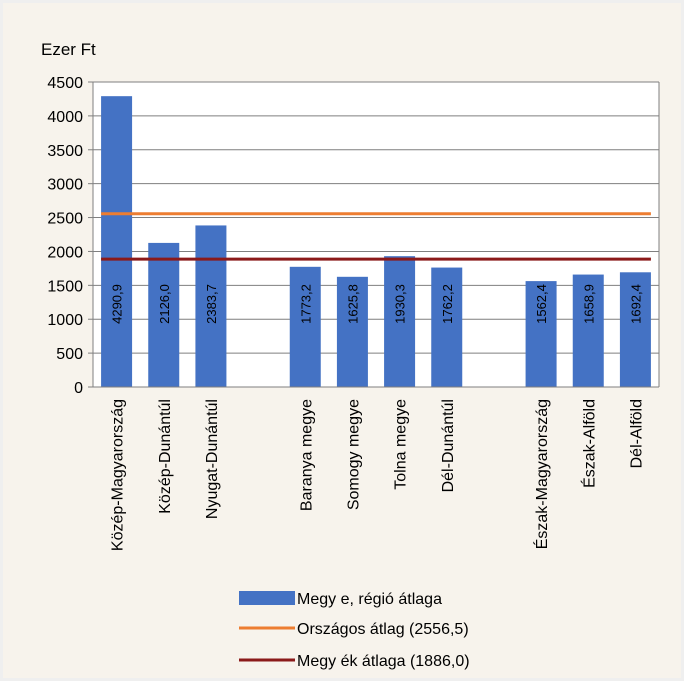 The image size is (684, 684). What do you see at coordinates (165, 456) in the screenshot?
I see `x-category-label: Közép-Dunántúl` at bounding box center [165, 456].